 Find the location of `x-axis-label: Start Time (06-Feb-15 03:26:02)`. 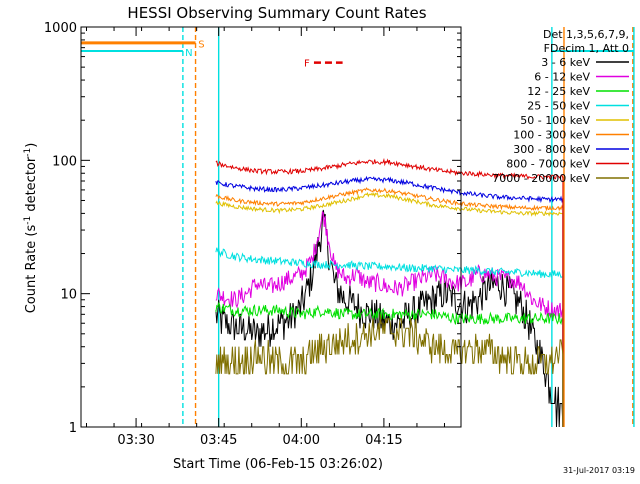

x-axis-label: Start Time (06-Feb-15 03:26:02) is located at coordinates (278, 464).